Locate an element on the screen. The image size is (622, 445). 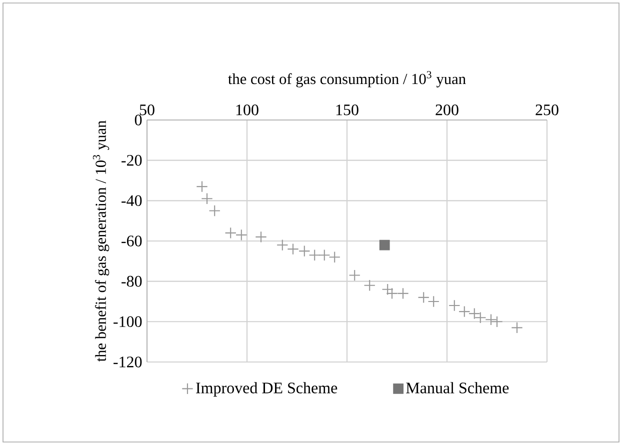
y-tick-label: -60 is located at coordinates (132, 241).